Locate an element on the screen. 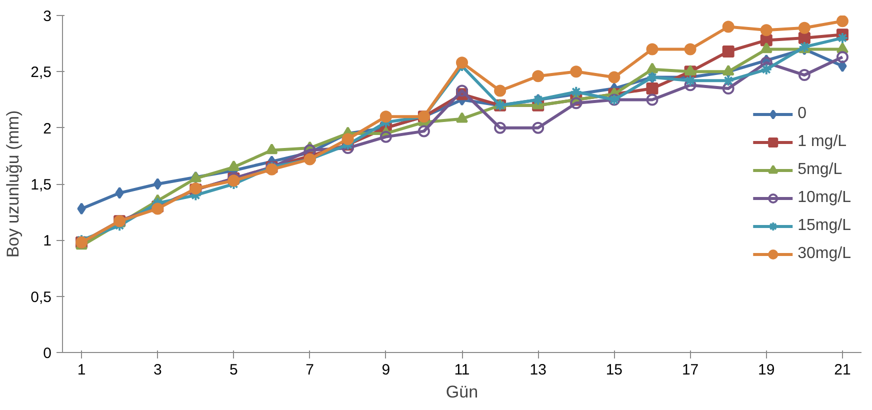 This screenshot has height=410, width=872. y-tick-label: 2 is located at coordinates (47, 129).